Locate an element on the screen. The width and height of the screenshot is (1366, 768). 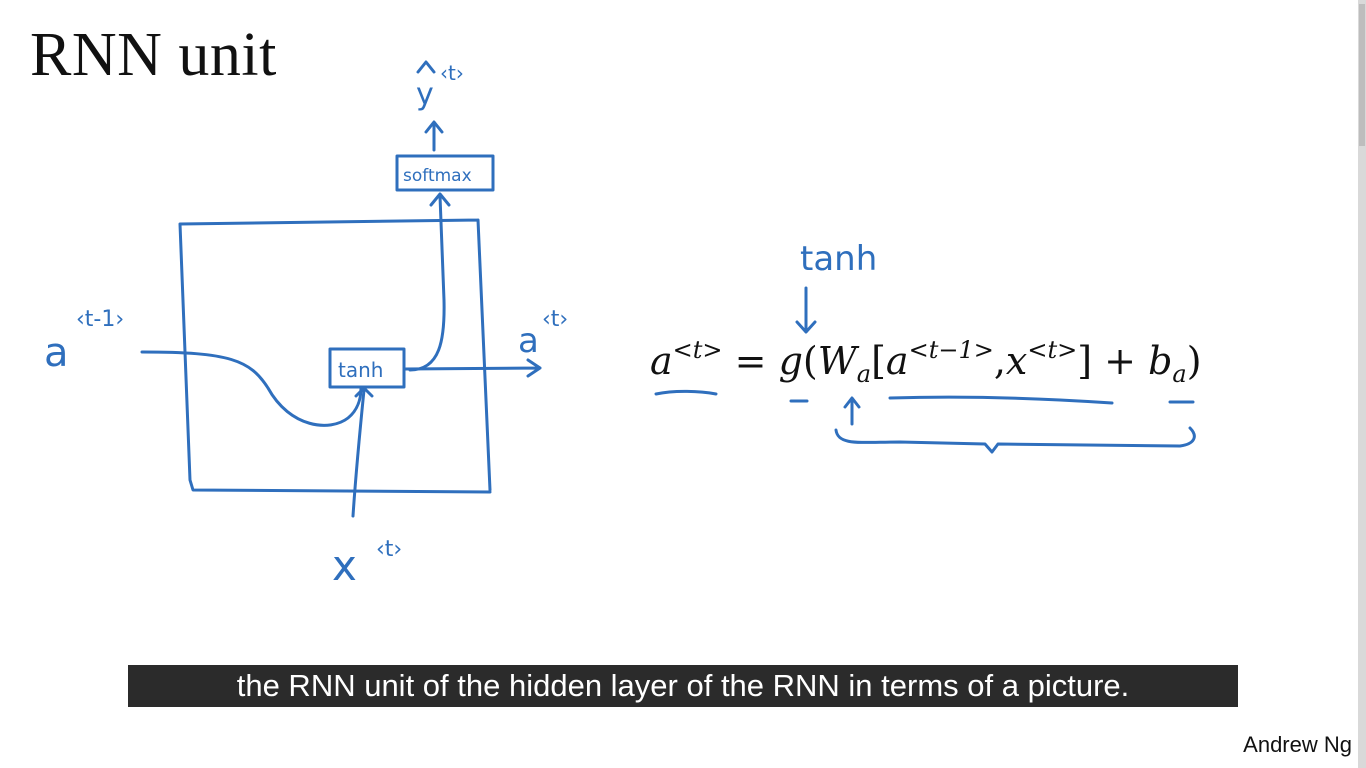
output-activation-arrow is located at coordinates (472, 368).